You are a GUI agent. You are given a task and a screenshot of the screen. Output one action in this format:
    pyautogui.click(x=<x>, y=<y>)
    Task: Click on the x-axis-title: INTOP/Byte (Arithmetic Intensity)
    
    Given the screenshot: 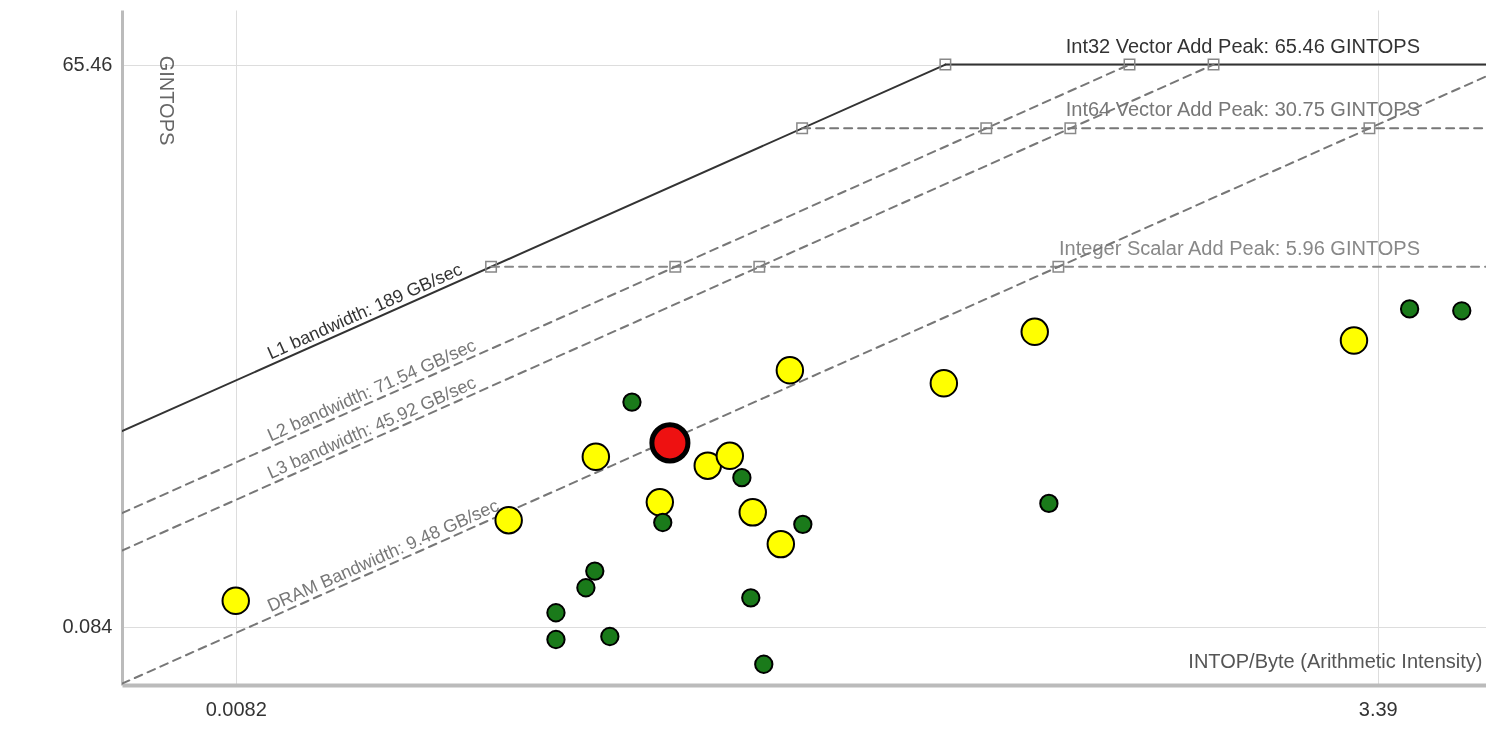 What is the action you would take?
    pyautogui.click(x=1335, y=660)
    